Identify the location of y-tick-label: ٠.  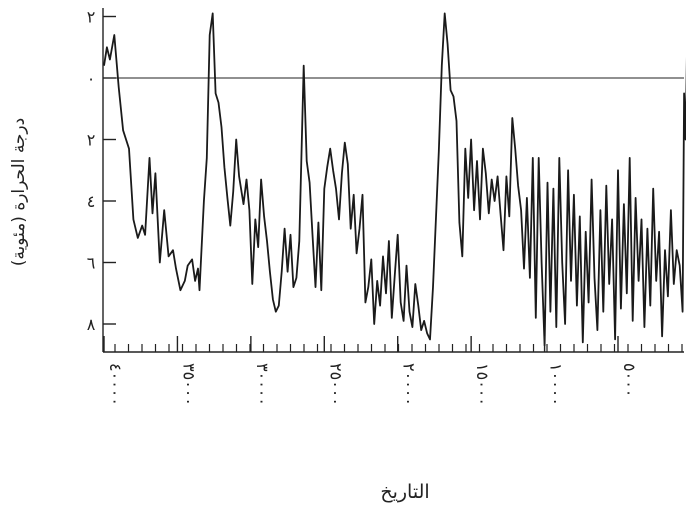
(91, 78).